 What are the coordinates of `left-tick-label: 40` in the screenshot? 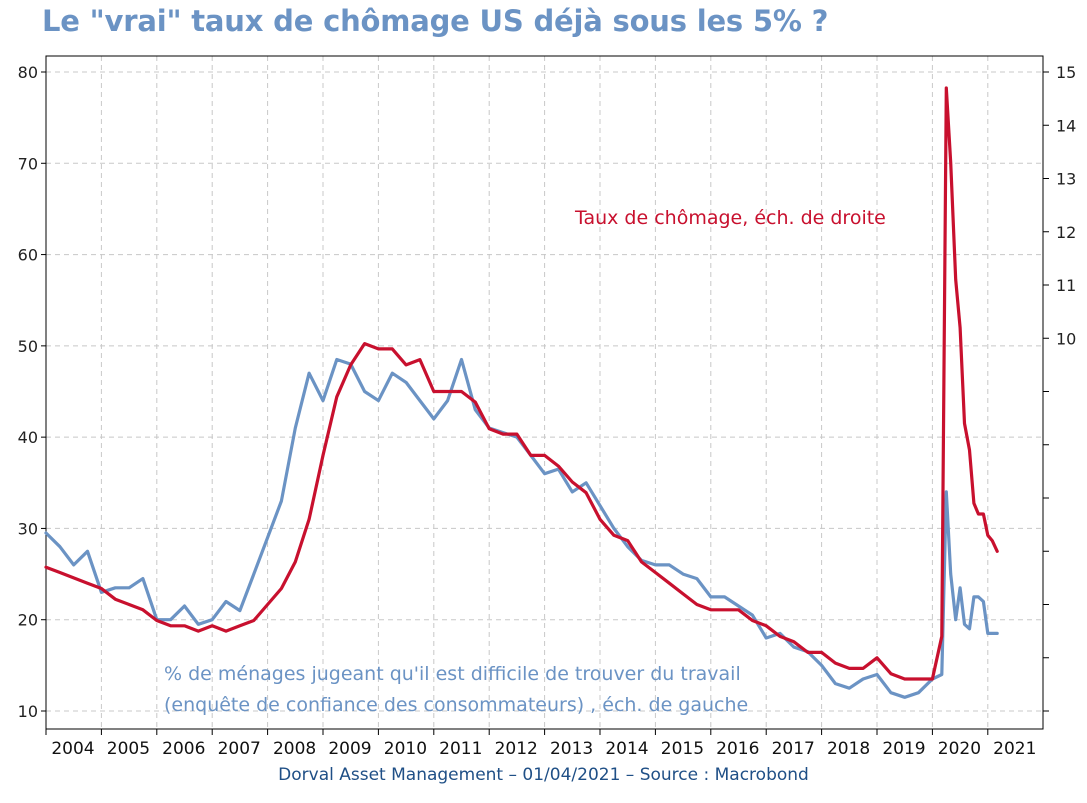 It's located at (28, 437).